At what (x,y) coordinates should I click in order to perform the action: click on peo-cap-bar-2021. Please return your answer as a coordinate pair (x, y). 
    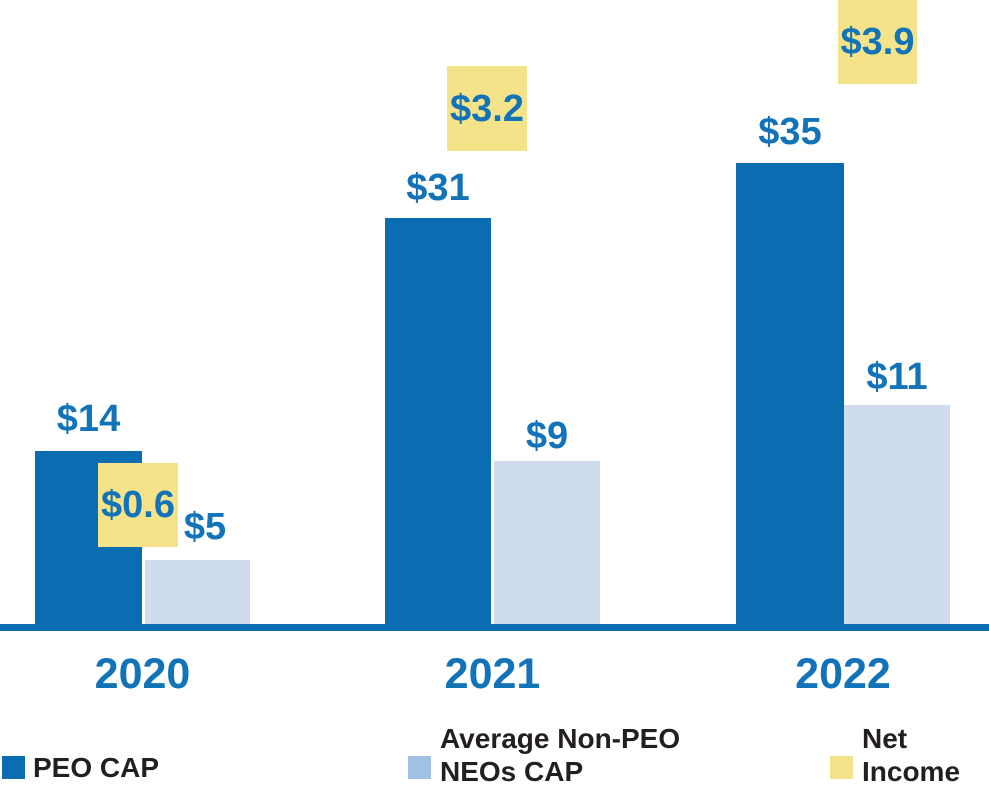
    Looking at the image, I should click on (438, 421).